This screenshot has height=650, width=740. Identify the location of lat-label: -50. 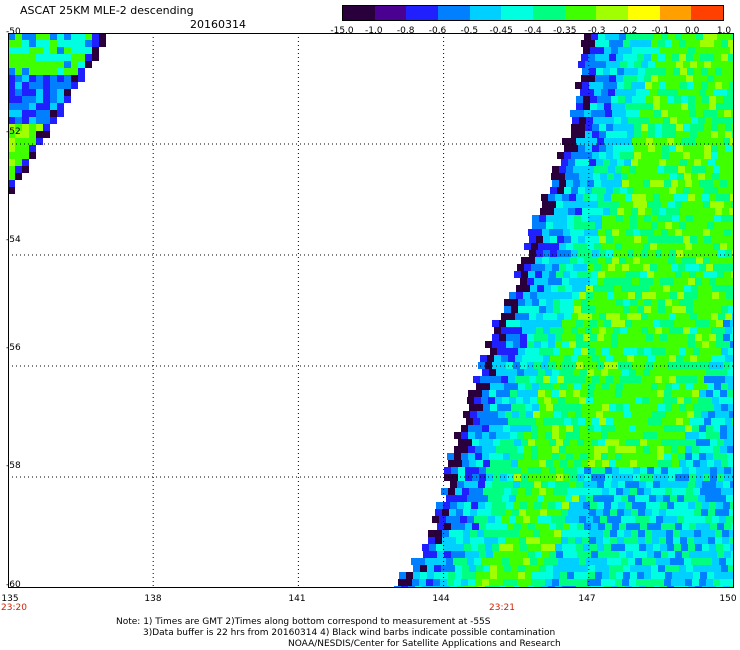
(13, 32).